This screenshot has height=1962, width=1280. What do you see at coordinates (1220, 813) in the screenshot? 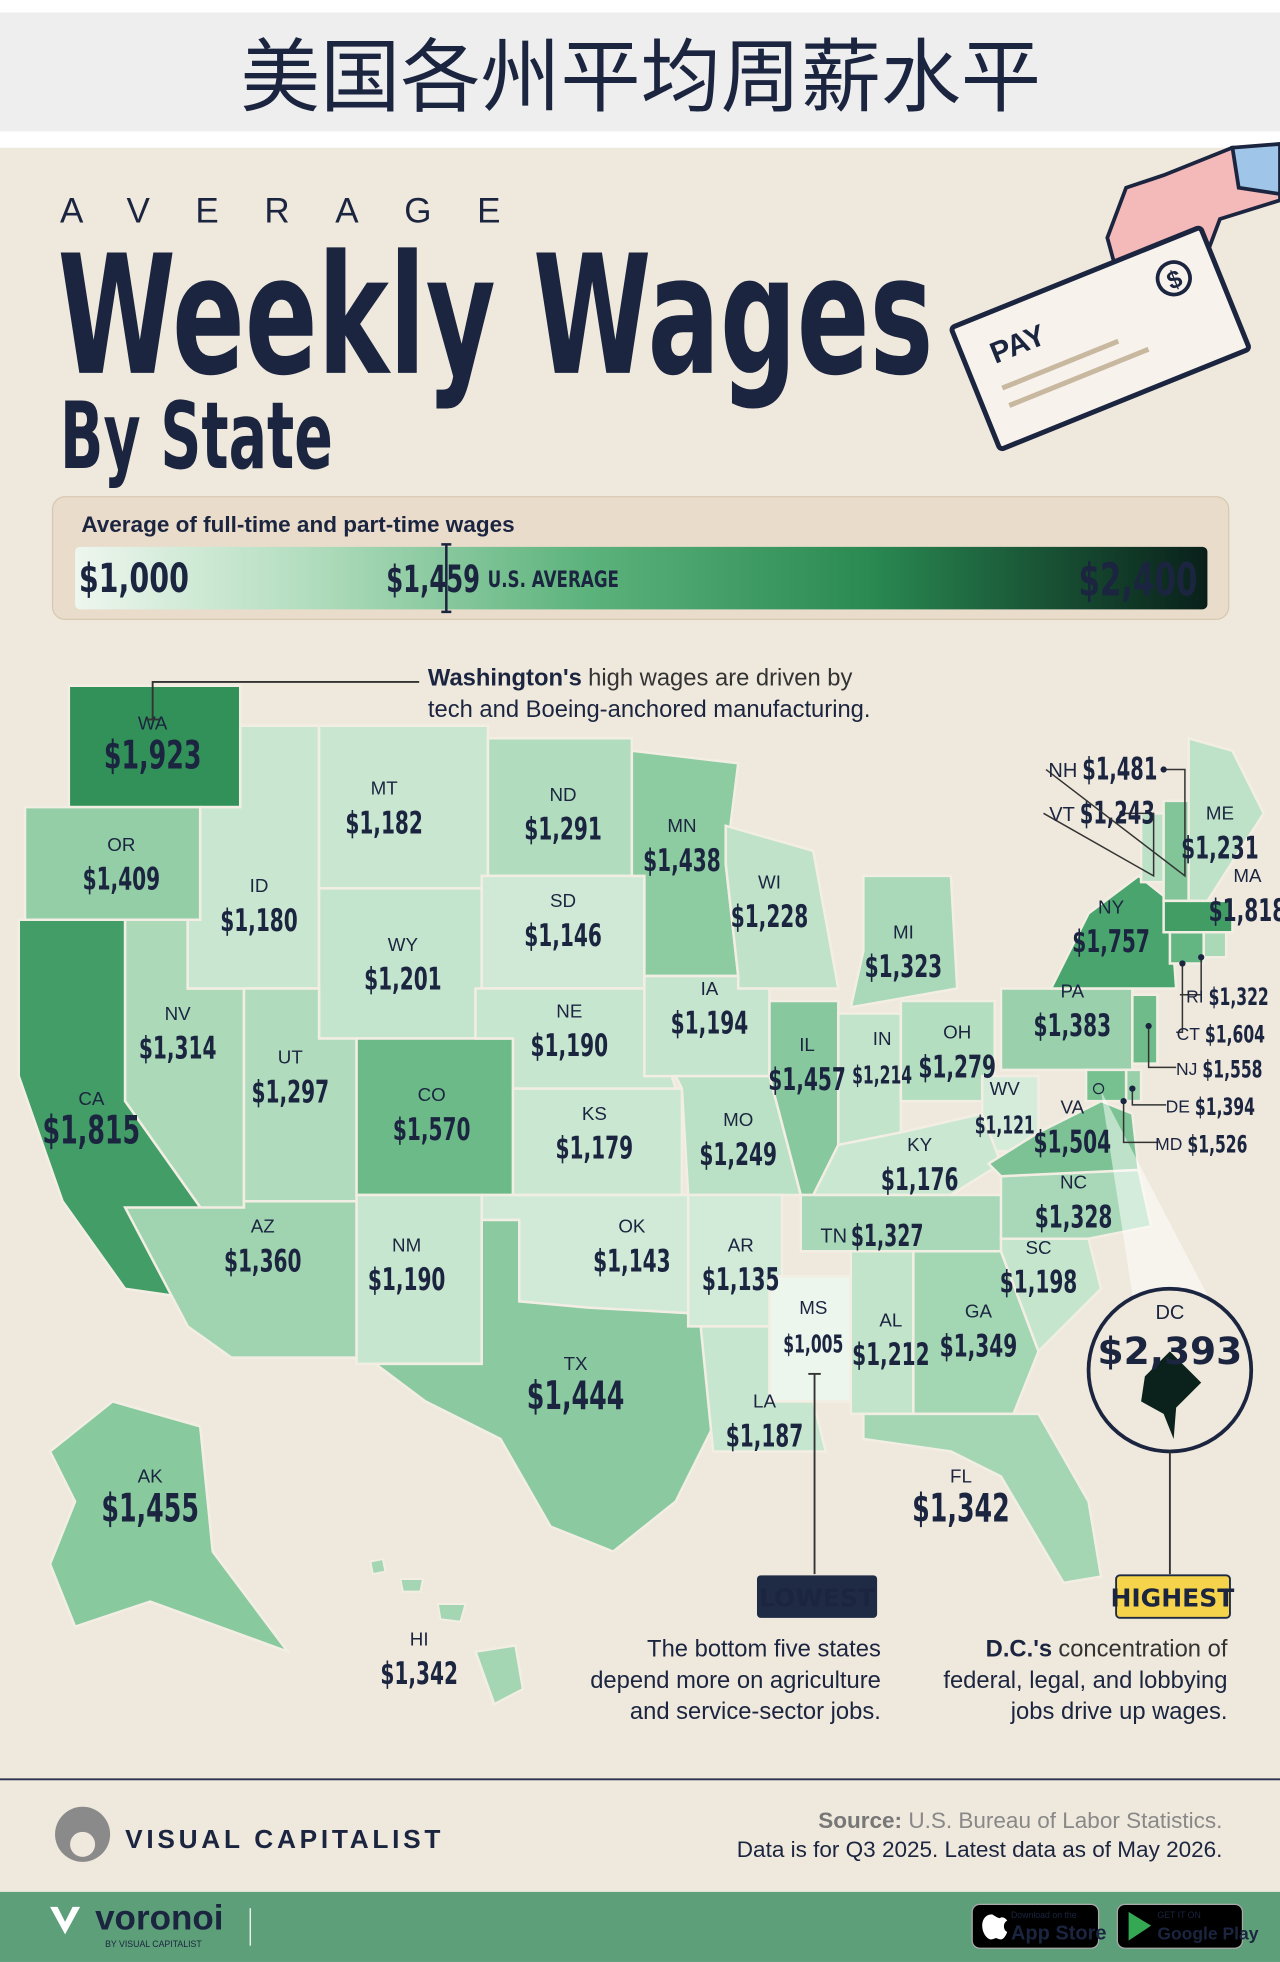
I see `state-code: ME` at bounding box center [1220, 813].